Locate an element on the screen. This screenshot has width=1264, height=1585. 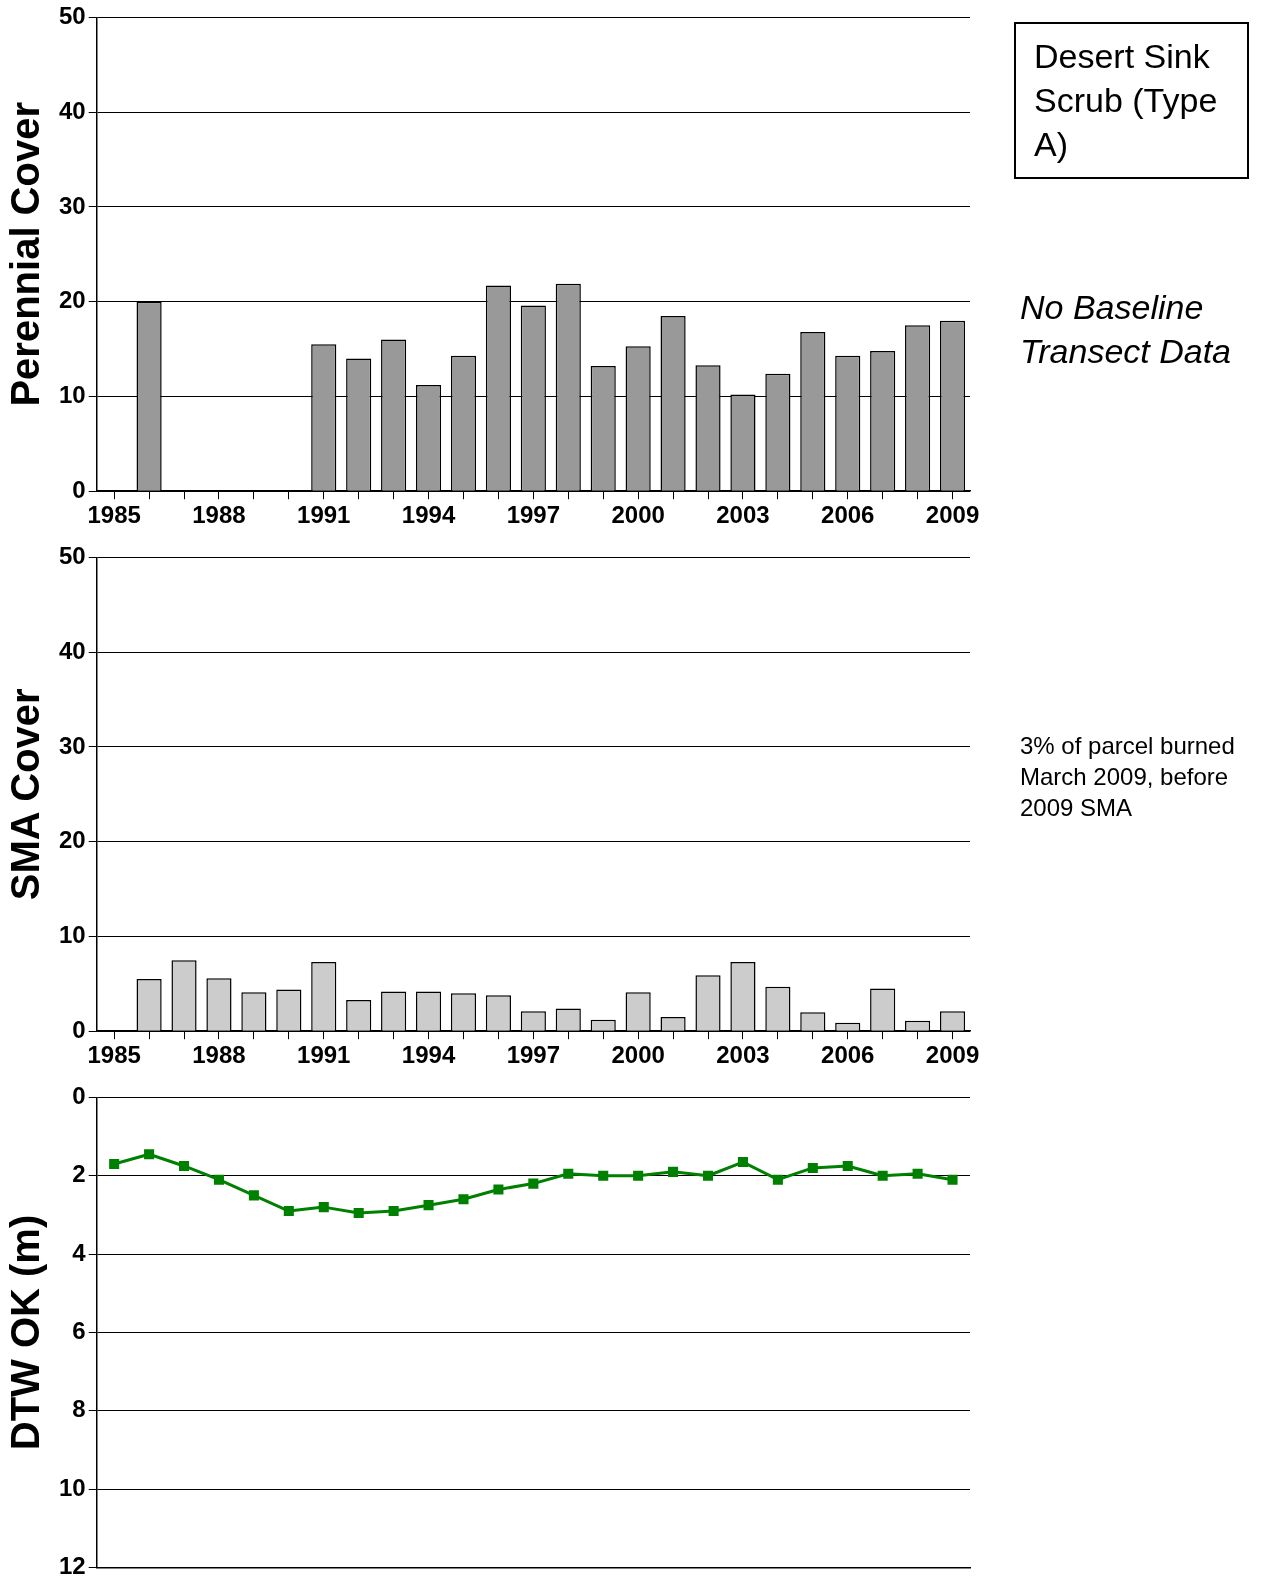
y-axis-title: Perennial Cover is located at coordinates (25, 254).